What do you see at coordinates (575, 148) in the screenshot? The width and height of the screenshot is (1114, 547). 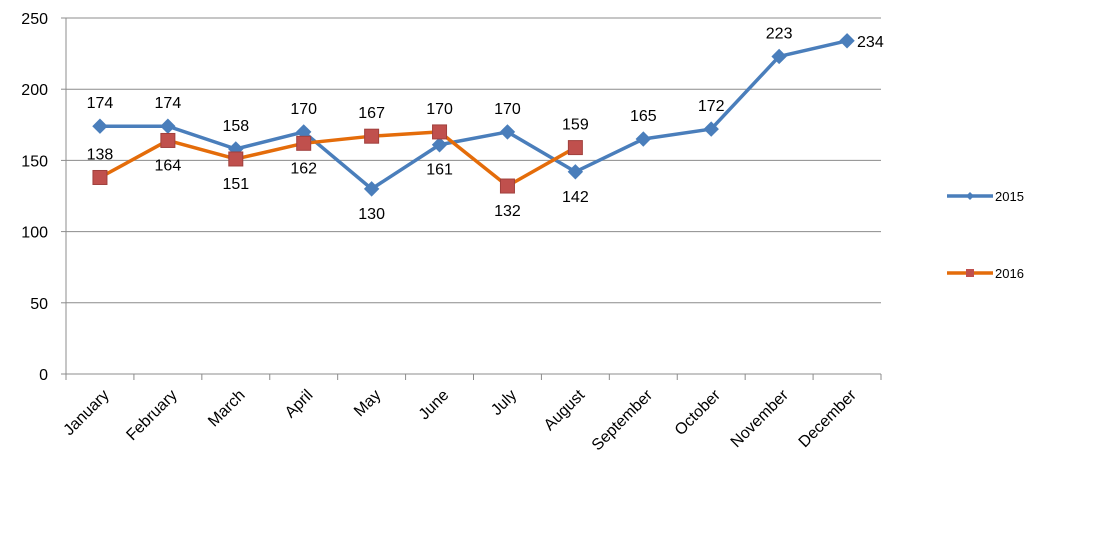 I see `marker-2016-august` at bounding box center [575, 148].